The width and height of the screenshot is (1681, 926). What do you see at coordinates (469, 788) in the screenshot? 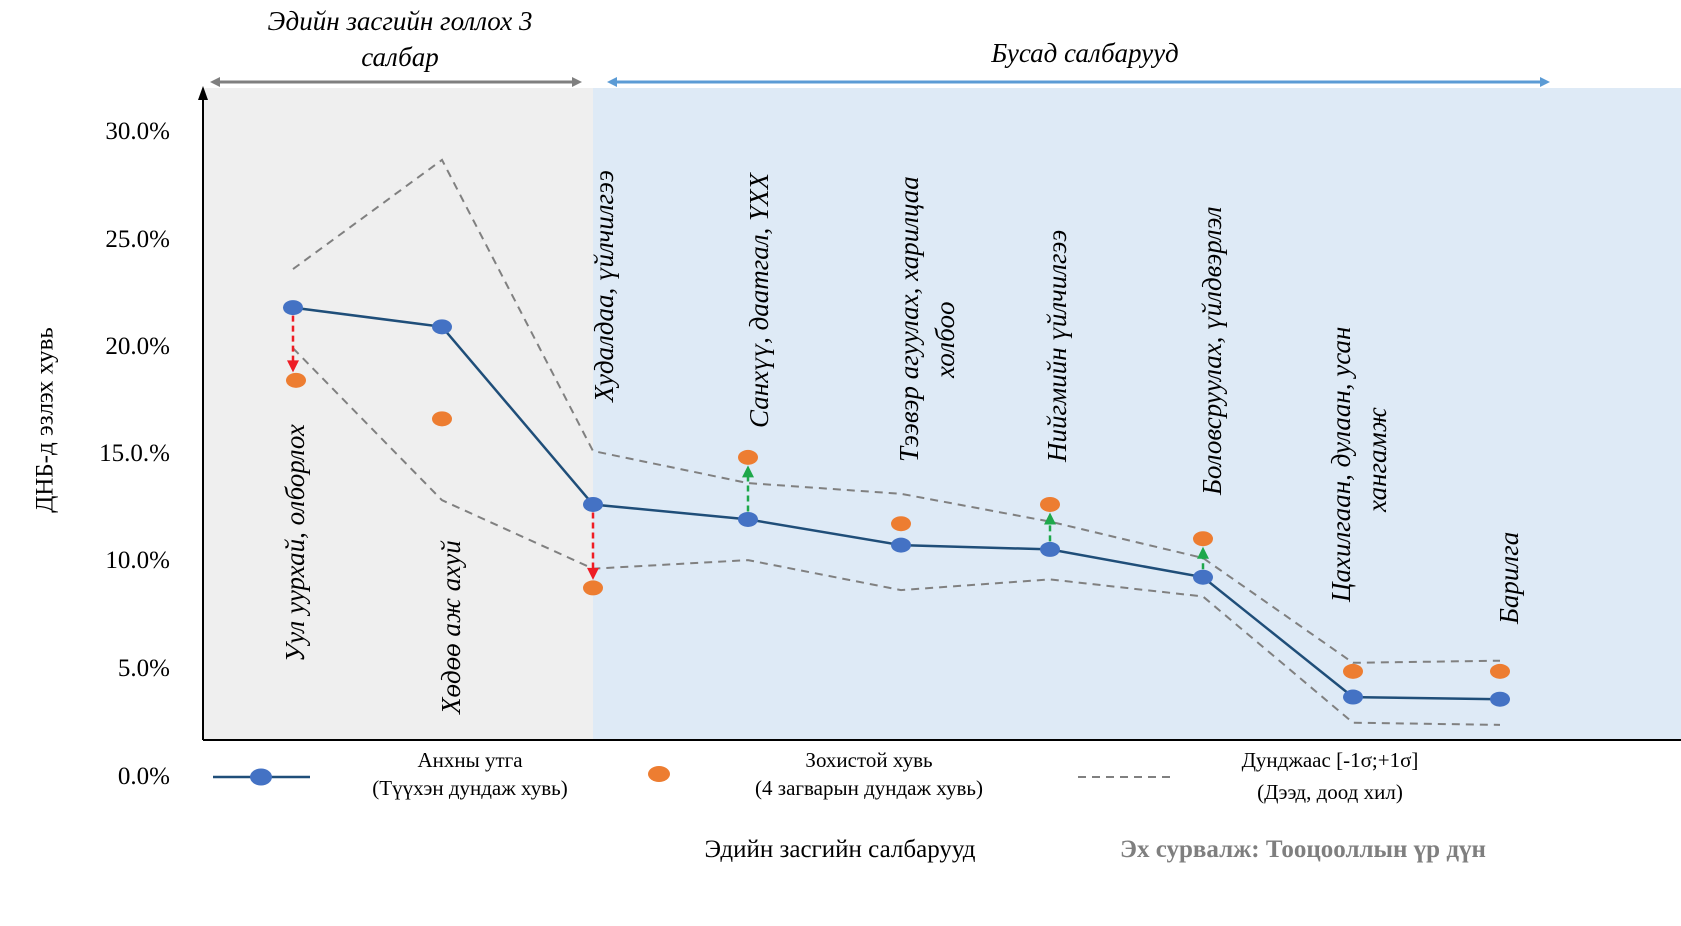
I see `legend-actual-sublabel: (Түүхэн дундаж хувь)` at bounding box center [469, 788].